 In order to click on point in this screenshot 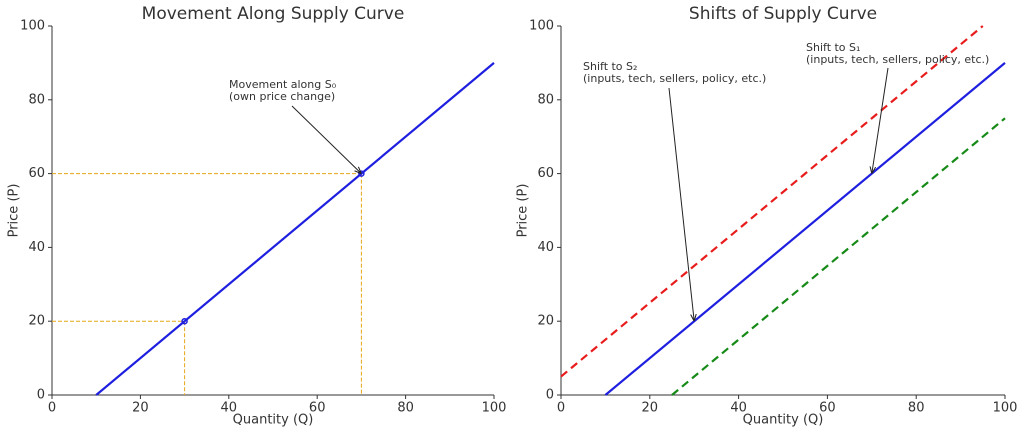, I will do `click(184, 321)`.